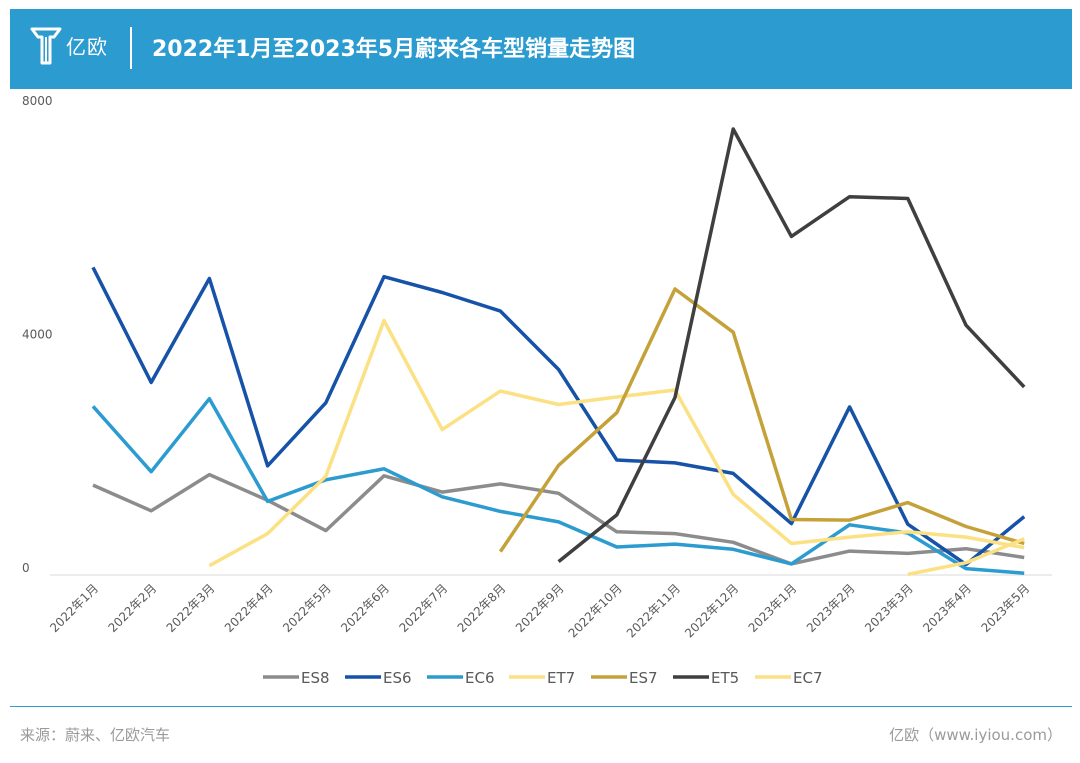  What do you see at coordinates (423, 608) in the screenshot?
I see `x-tick-label: 2022年7月` at bounding box center [423, 608].